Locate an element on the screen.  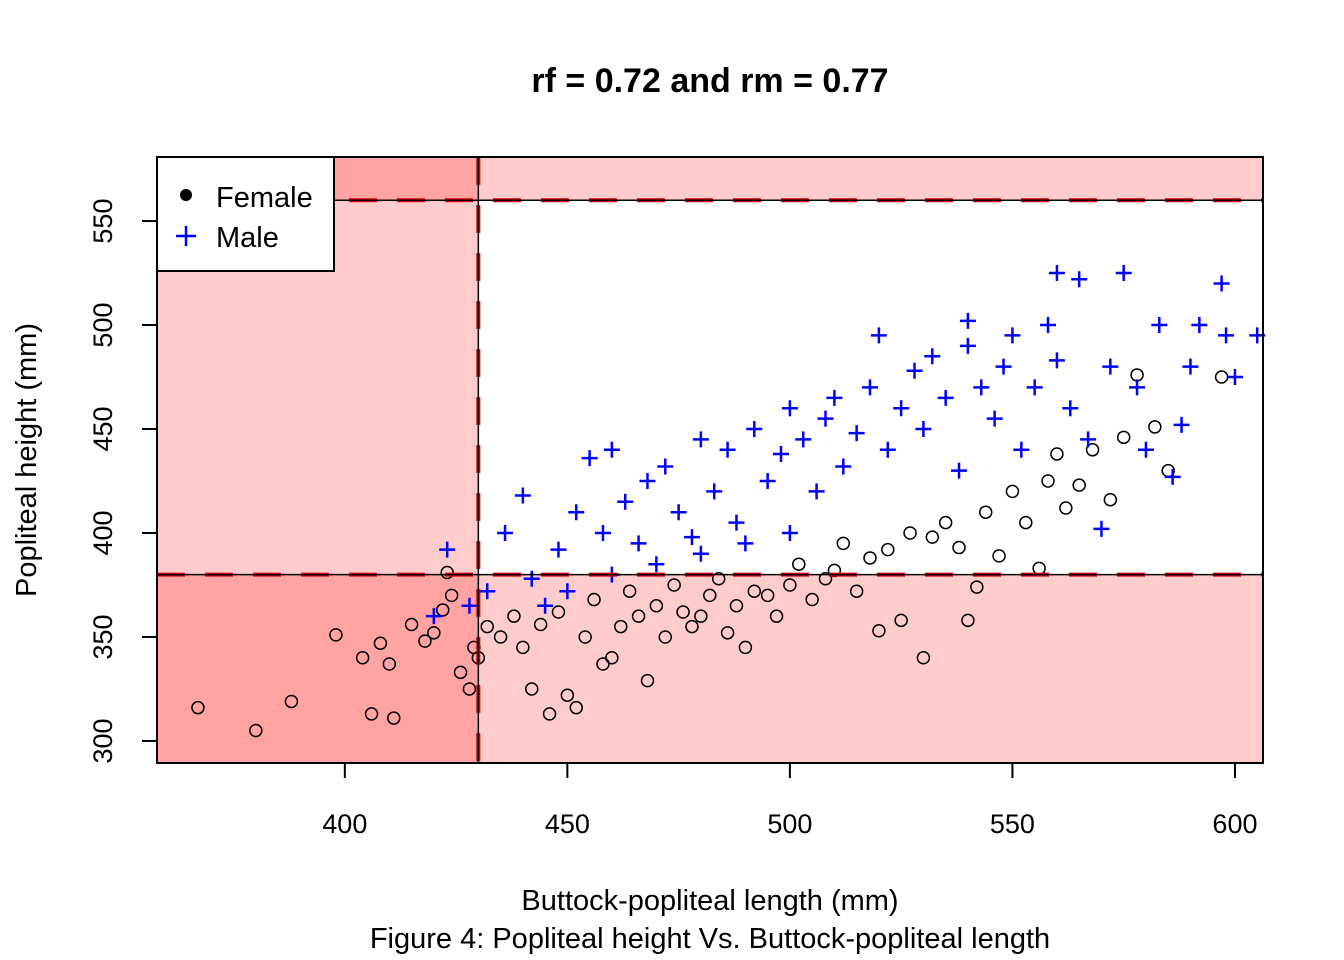
x-axis: 400 450 500 550 600 is located at coordinates (789, 801).